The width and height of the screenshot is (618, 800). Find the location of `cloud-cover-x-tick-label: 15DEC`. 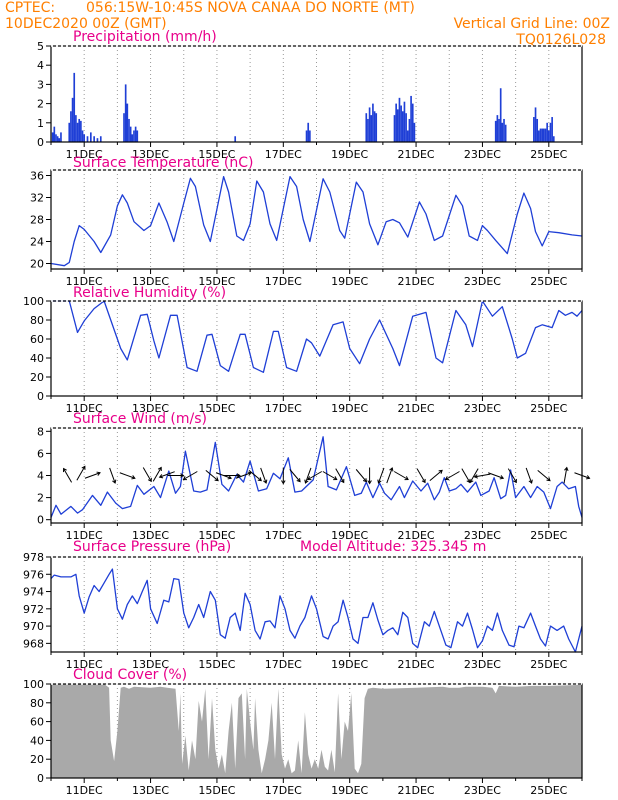

cloud-cover-x-tick-label: 15DEC is located at coordinates (216, 790).